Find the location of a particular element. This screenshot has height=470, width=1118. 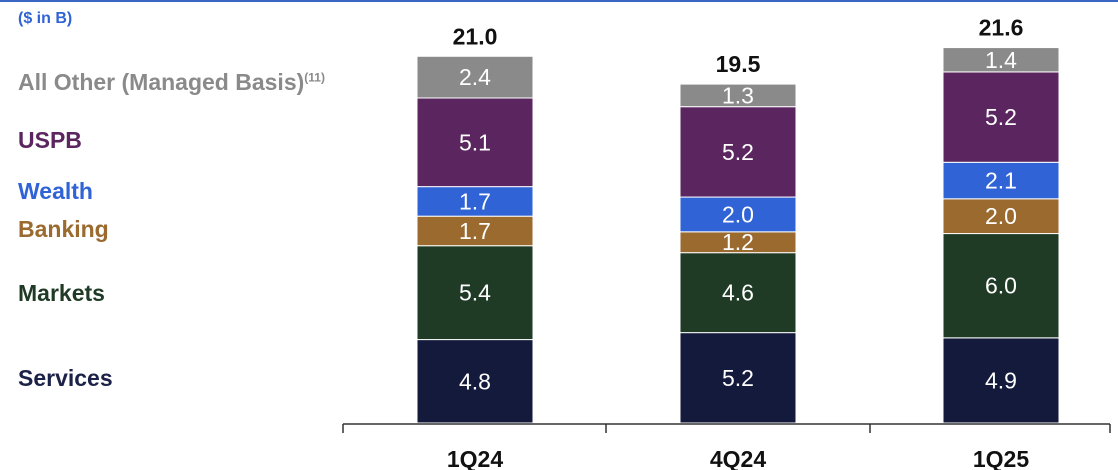

bar-banking-1q25 is located at coordinates (1001, 216).